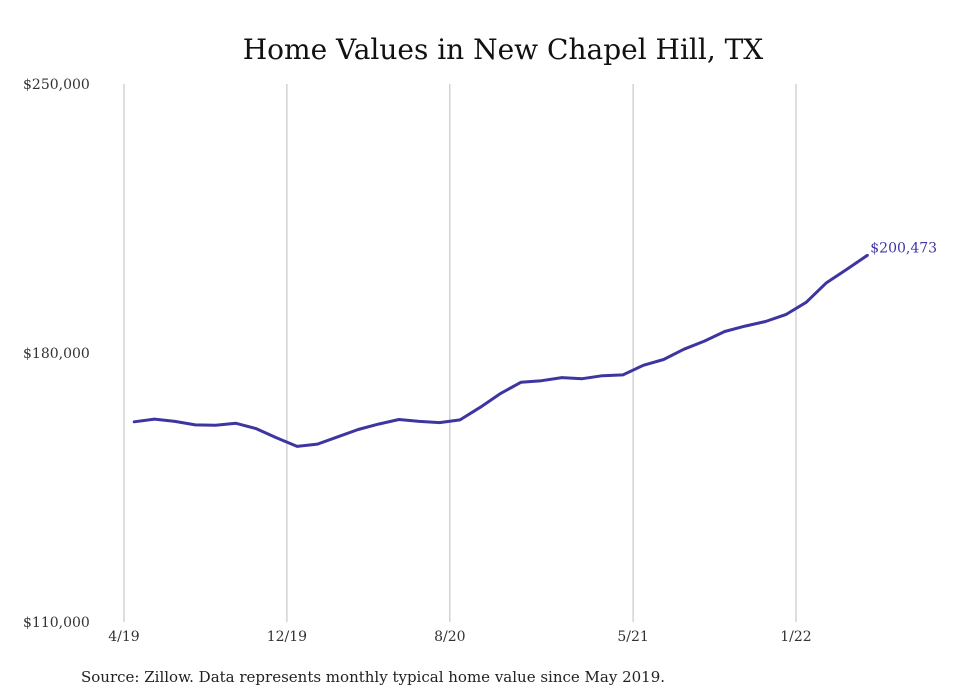 This screenshot has width=980, height=699. I want to click on x-tick-label: 4/19, so click(123, 637).